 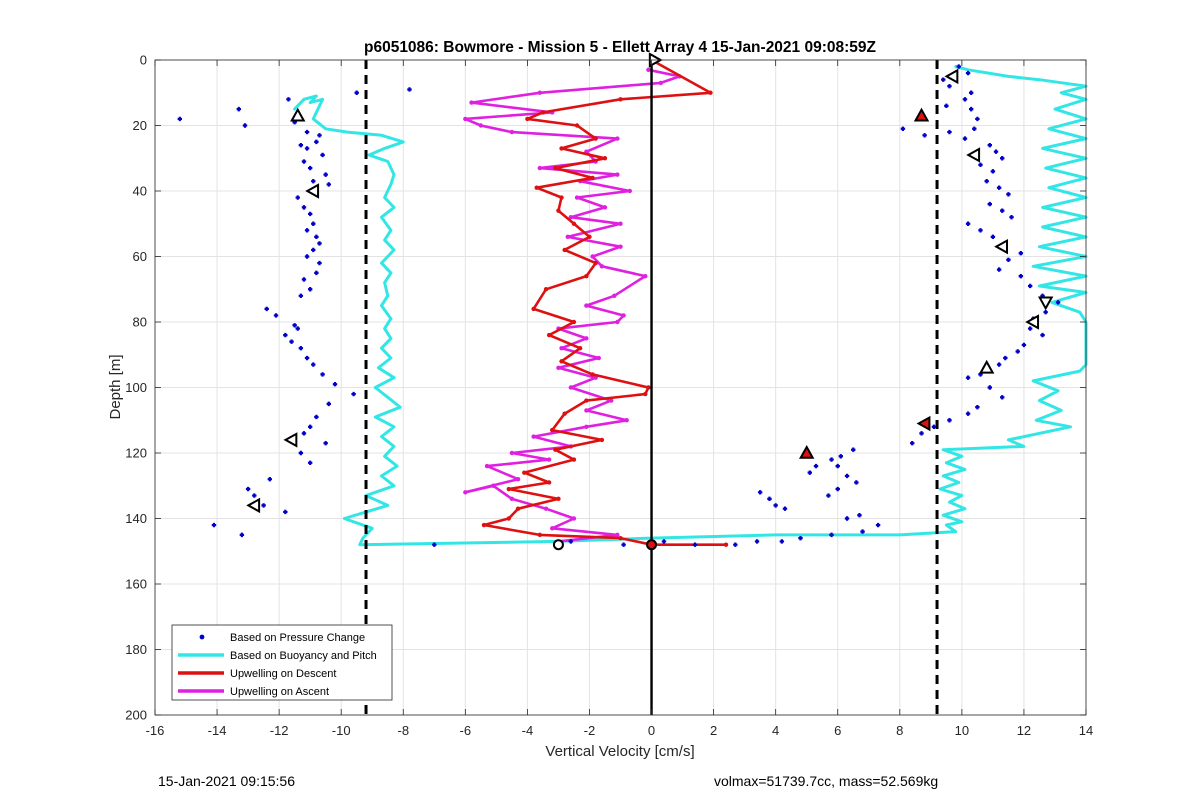 I want to click on footer-timestamp: 15-Jan-2021 09:15:56, so click(x=226, y=781).